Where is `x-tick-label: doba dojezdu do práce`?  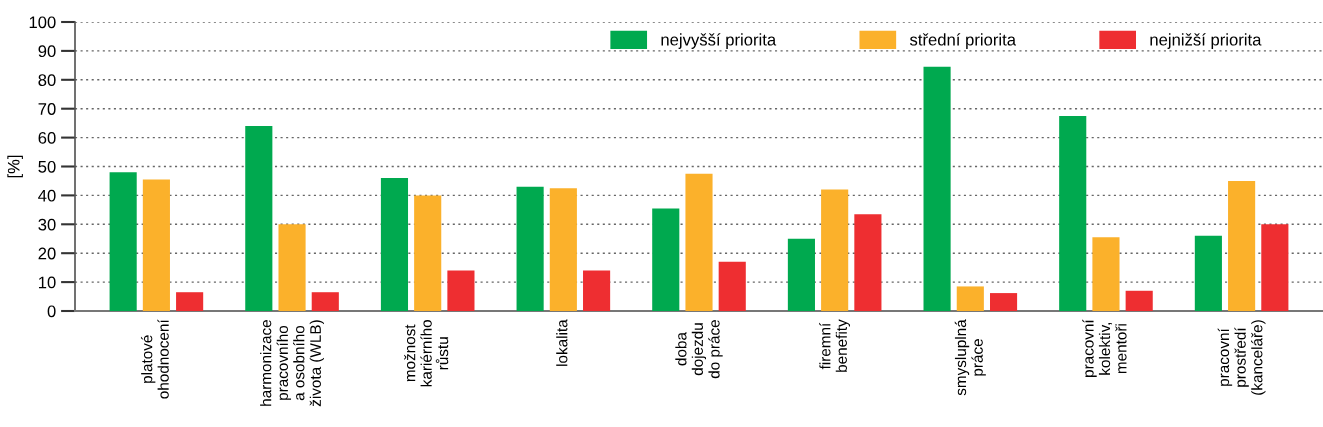
x-tick-label: doba dojezdu do práce is located at coordinates (699, 349).